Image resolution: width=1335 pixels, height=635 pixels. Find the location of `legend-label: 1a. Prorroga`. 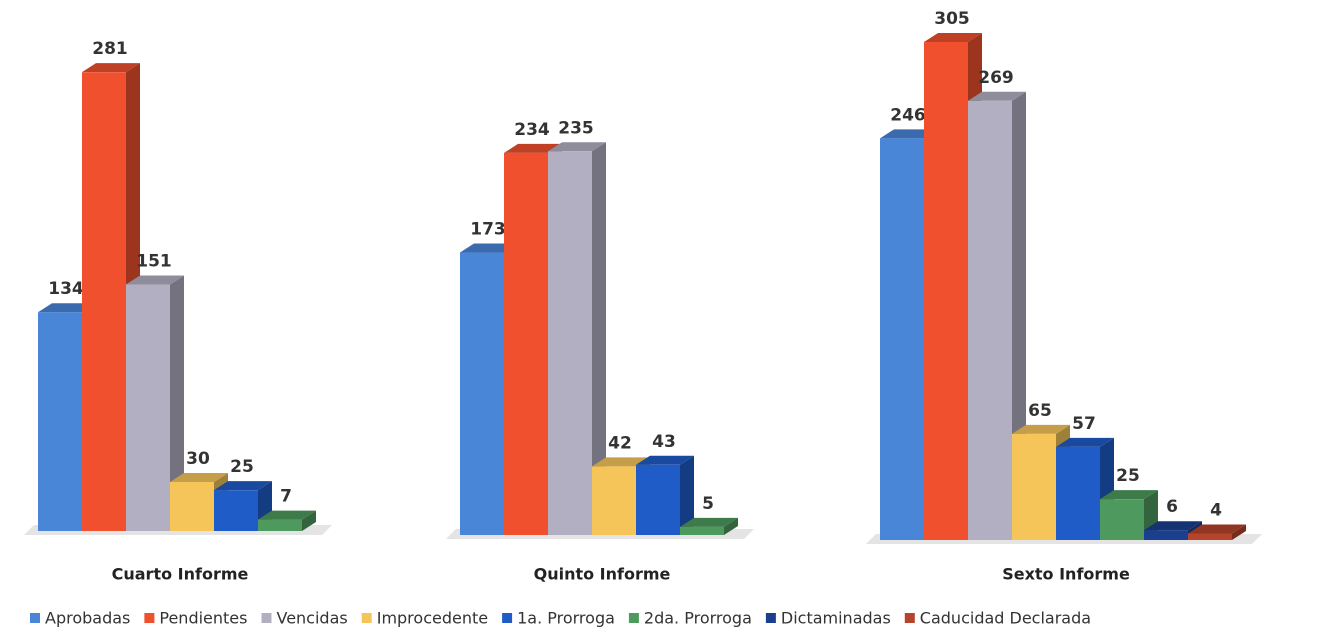

legend-label: 1a. Prorroga is located at coordinates (566, 618).